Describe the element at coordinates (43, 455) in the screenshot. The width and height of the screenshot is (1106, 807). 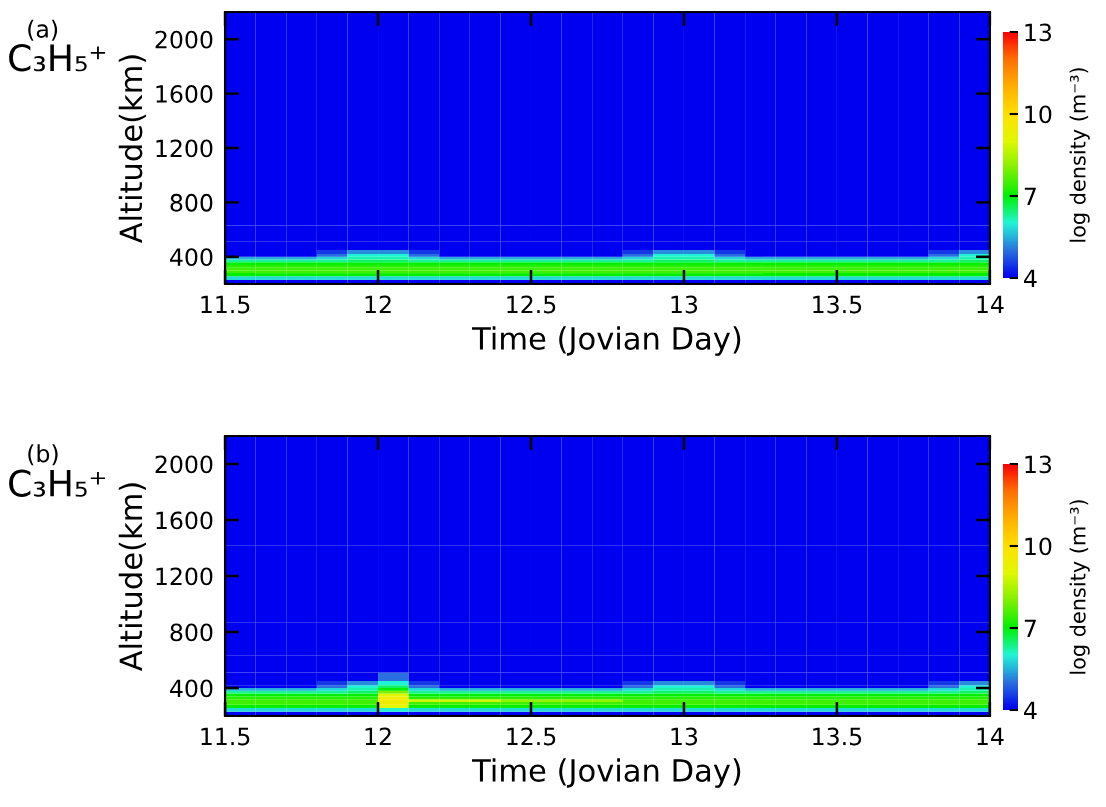
I see `text: (b)` at that location.